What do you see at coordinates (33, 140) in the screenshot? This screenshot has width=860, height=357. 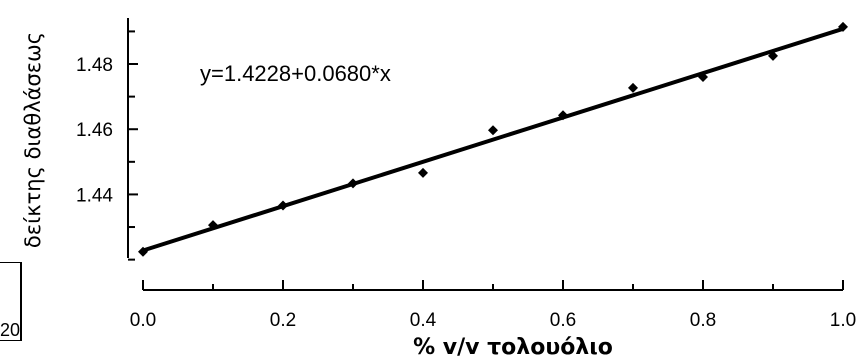 I see `y-axis-label: δείκτης διαθλάσεως` at bounding box center [33, 140].